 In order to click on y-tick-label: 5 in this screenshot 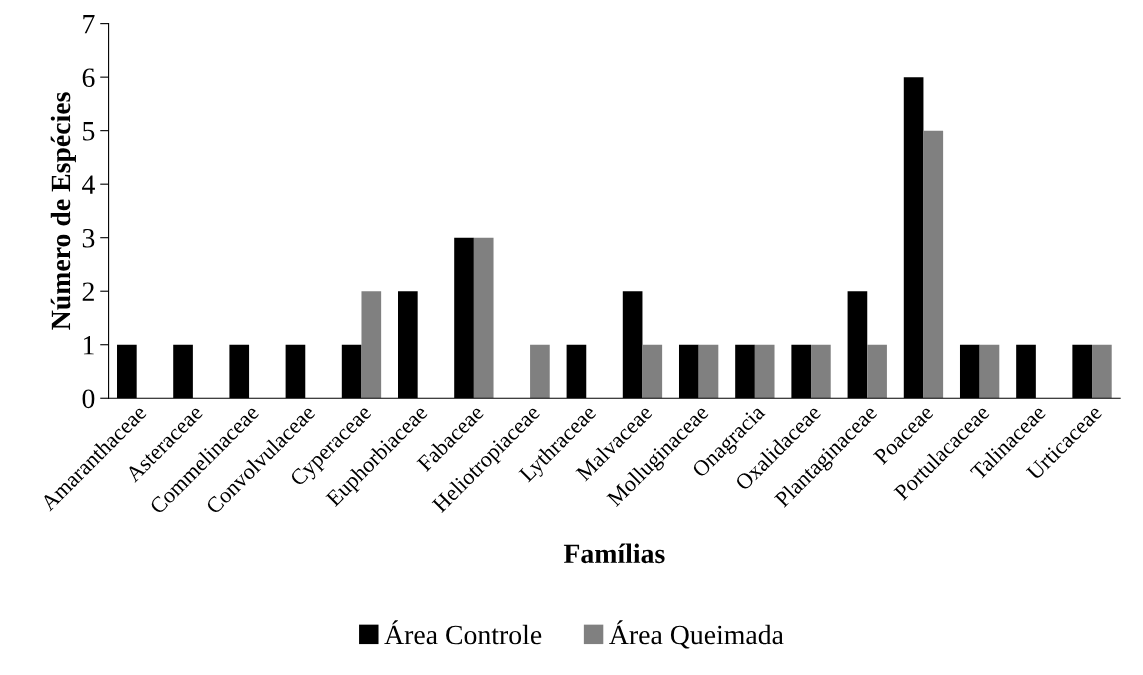, I will do `click(89, 131)`.